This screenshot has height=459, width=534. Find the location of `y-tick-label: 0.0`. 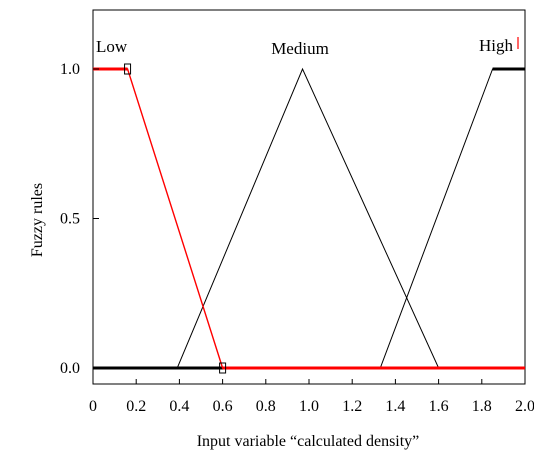

y-tick-label: 0.0 is located at coordinates (70, 368).